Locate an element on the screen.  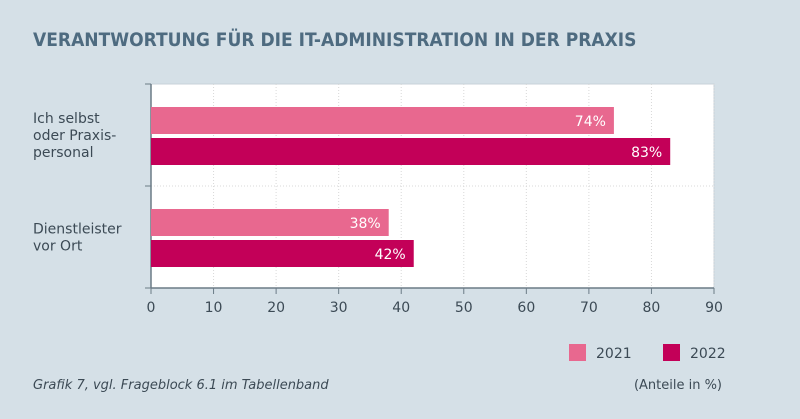
data-label: 74% is located at coordinates (590, 122).